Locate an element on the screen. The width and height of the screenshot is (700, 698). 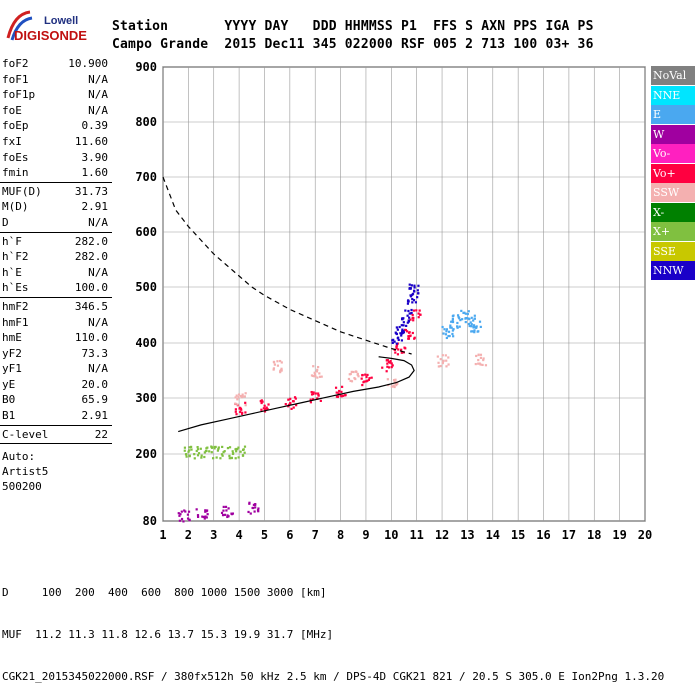
param-name: fmin is located at coordinates (15, 173).